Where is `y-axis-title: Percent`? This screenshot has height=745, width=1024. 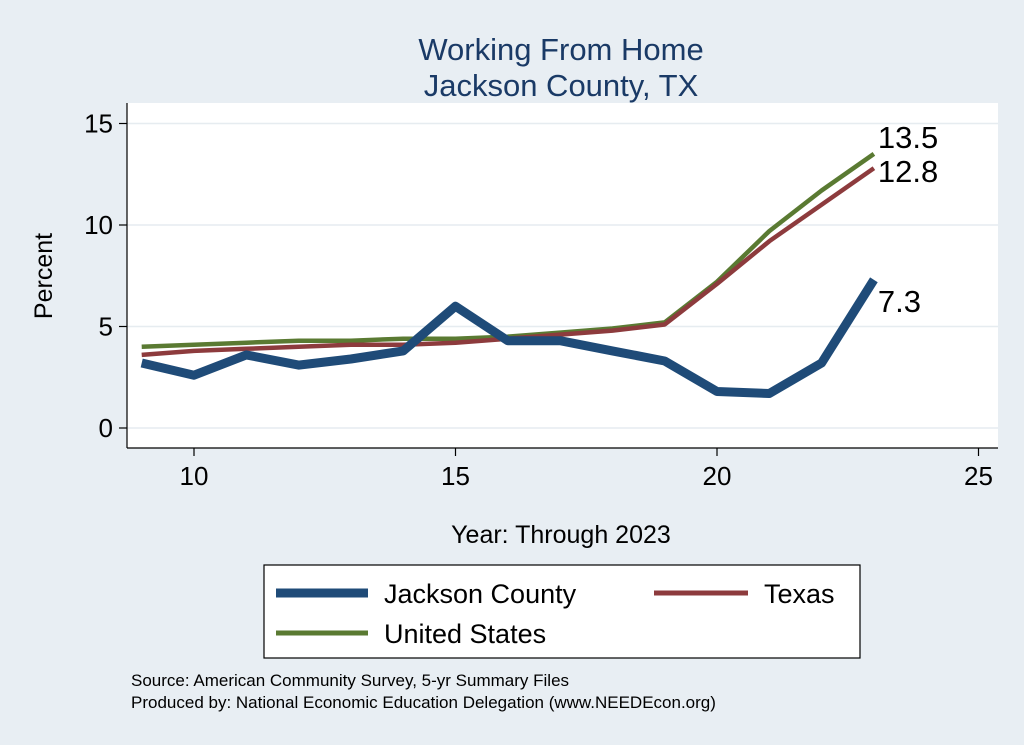
y-axis-title: Percent is located at coordinates (44, 276).